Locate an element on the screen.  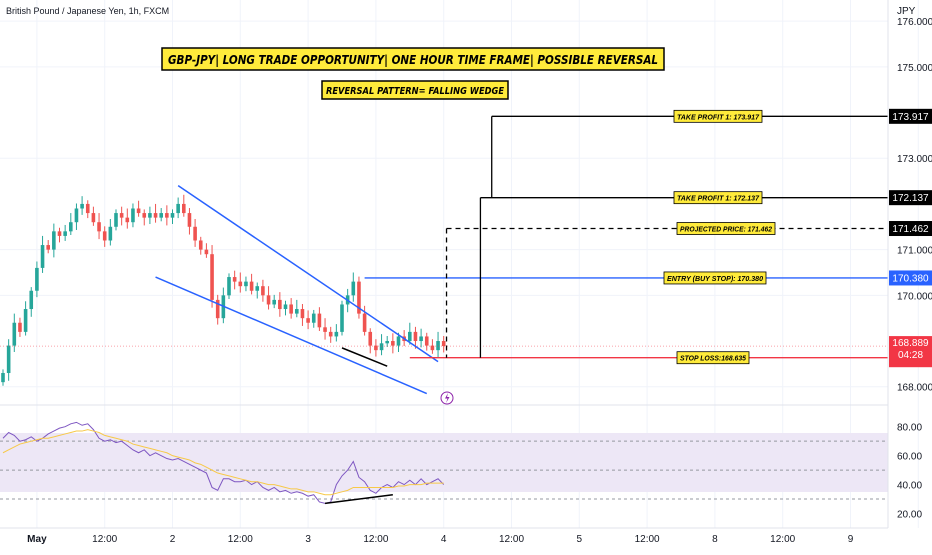
subtitle-banner: REVERSAL PATTERN= FALLING WEDGE is located at coordinates (415, 90).